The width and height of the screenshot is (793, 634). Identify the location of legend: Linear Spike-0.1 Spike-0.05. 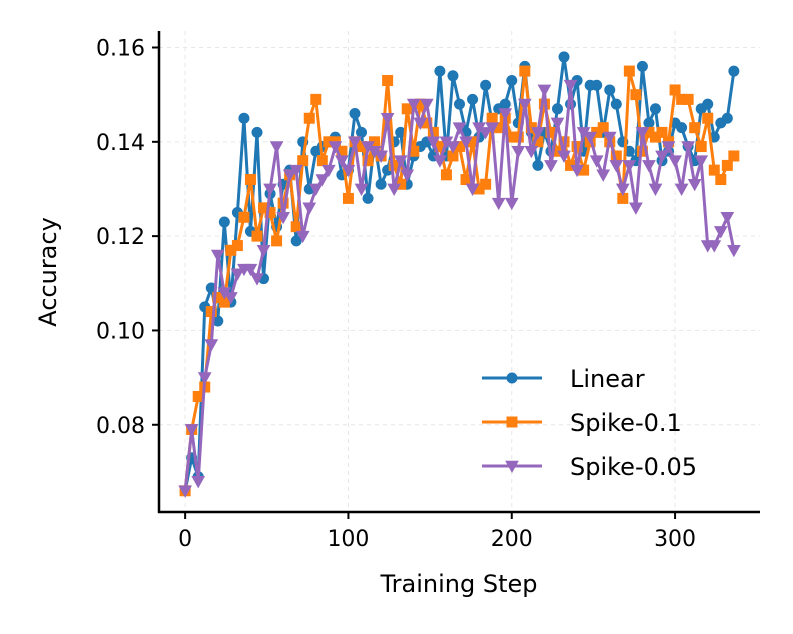
(589, 423).